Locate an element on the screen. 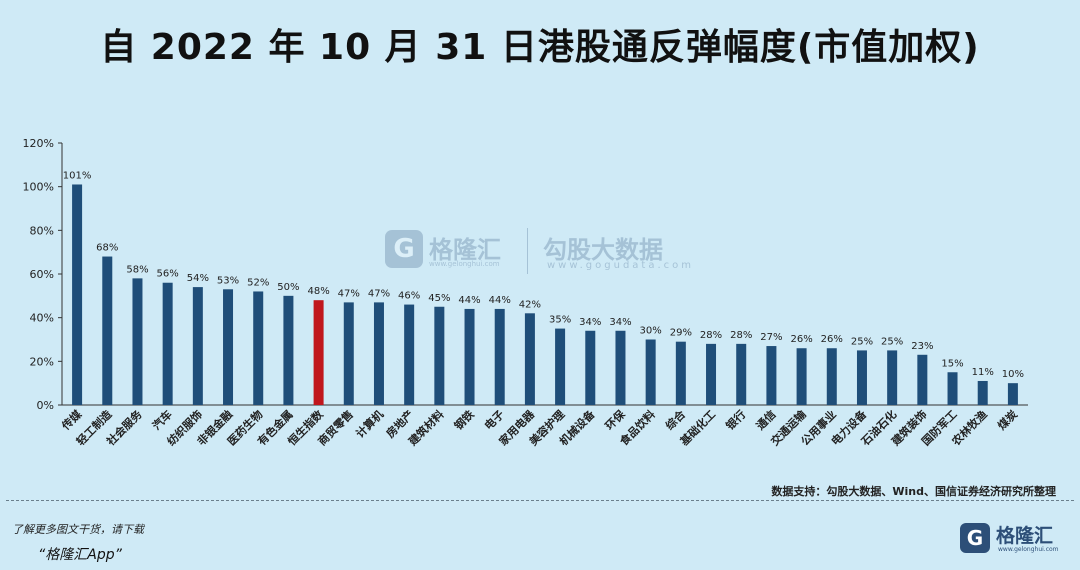 Image resolution: width=1080 pixels, height=570 pixels. y-tick-label: 100% is located at coordinates (38, 187).